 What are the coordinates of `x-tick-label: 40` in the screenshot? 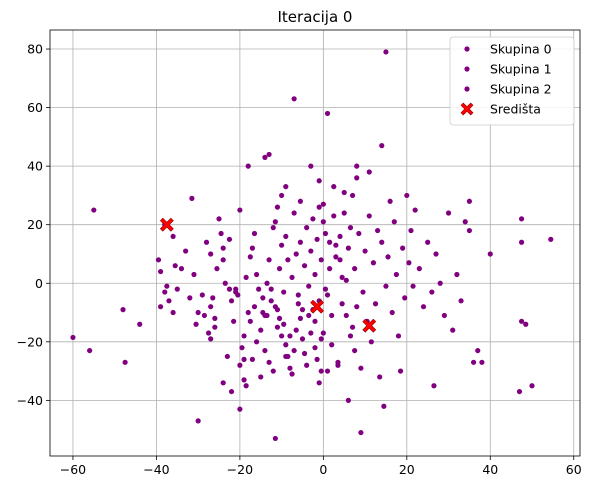 It's located at (490, 469).